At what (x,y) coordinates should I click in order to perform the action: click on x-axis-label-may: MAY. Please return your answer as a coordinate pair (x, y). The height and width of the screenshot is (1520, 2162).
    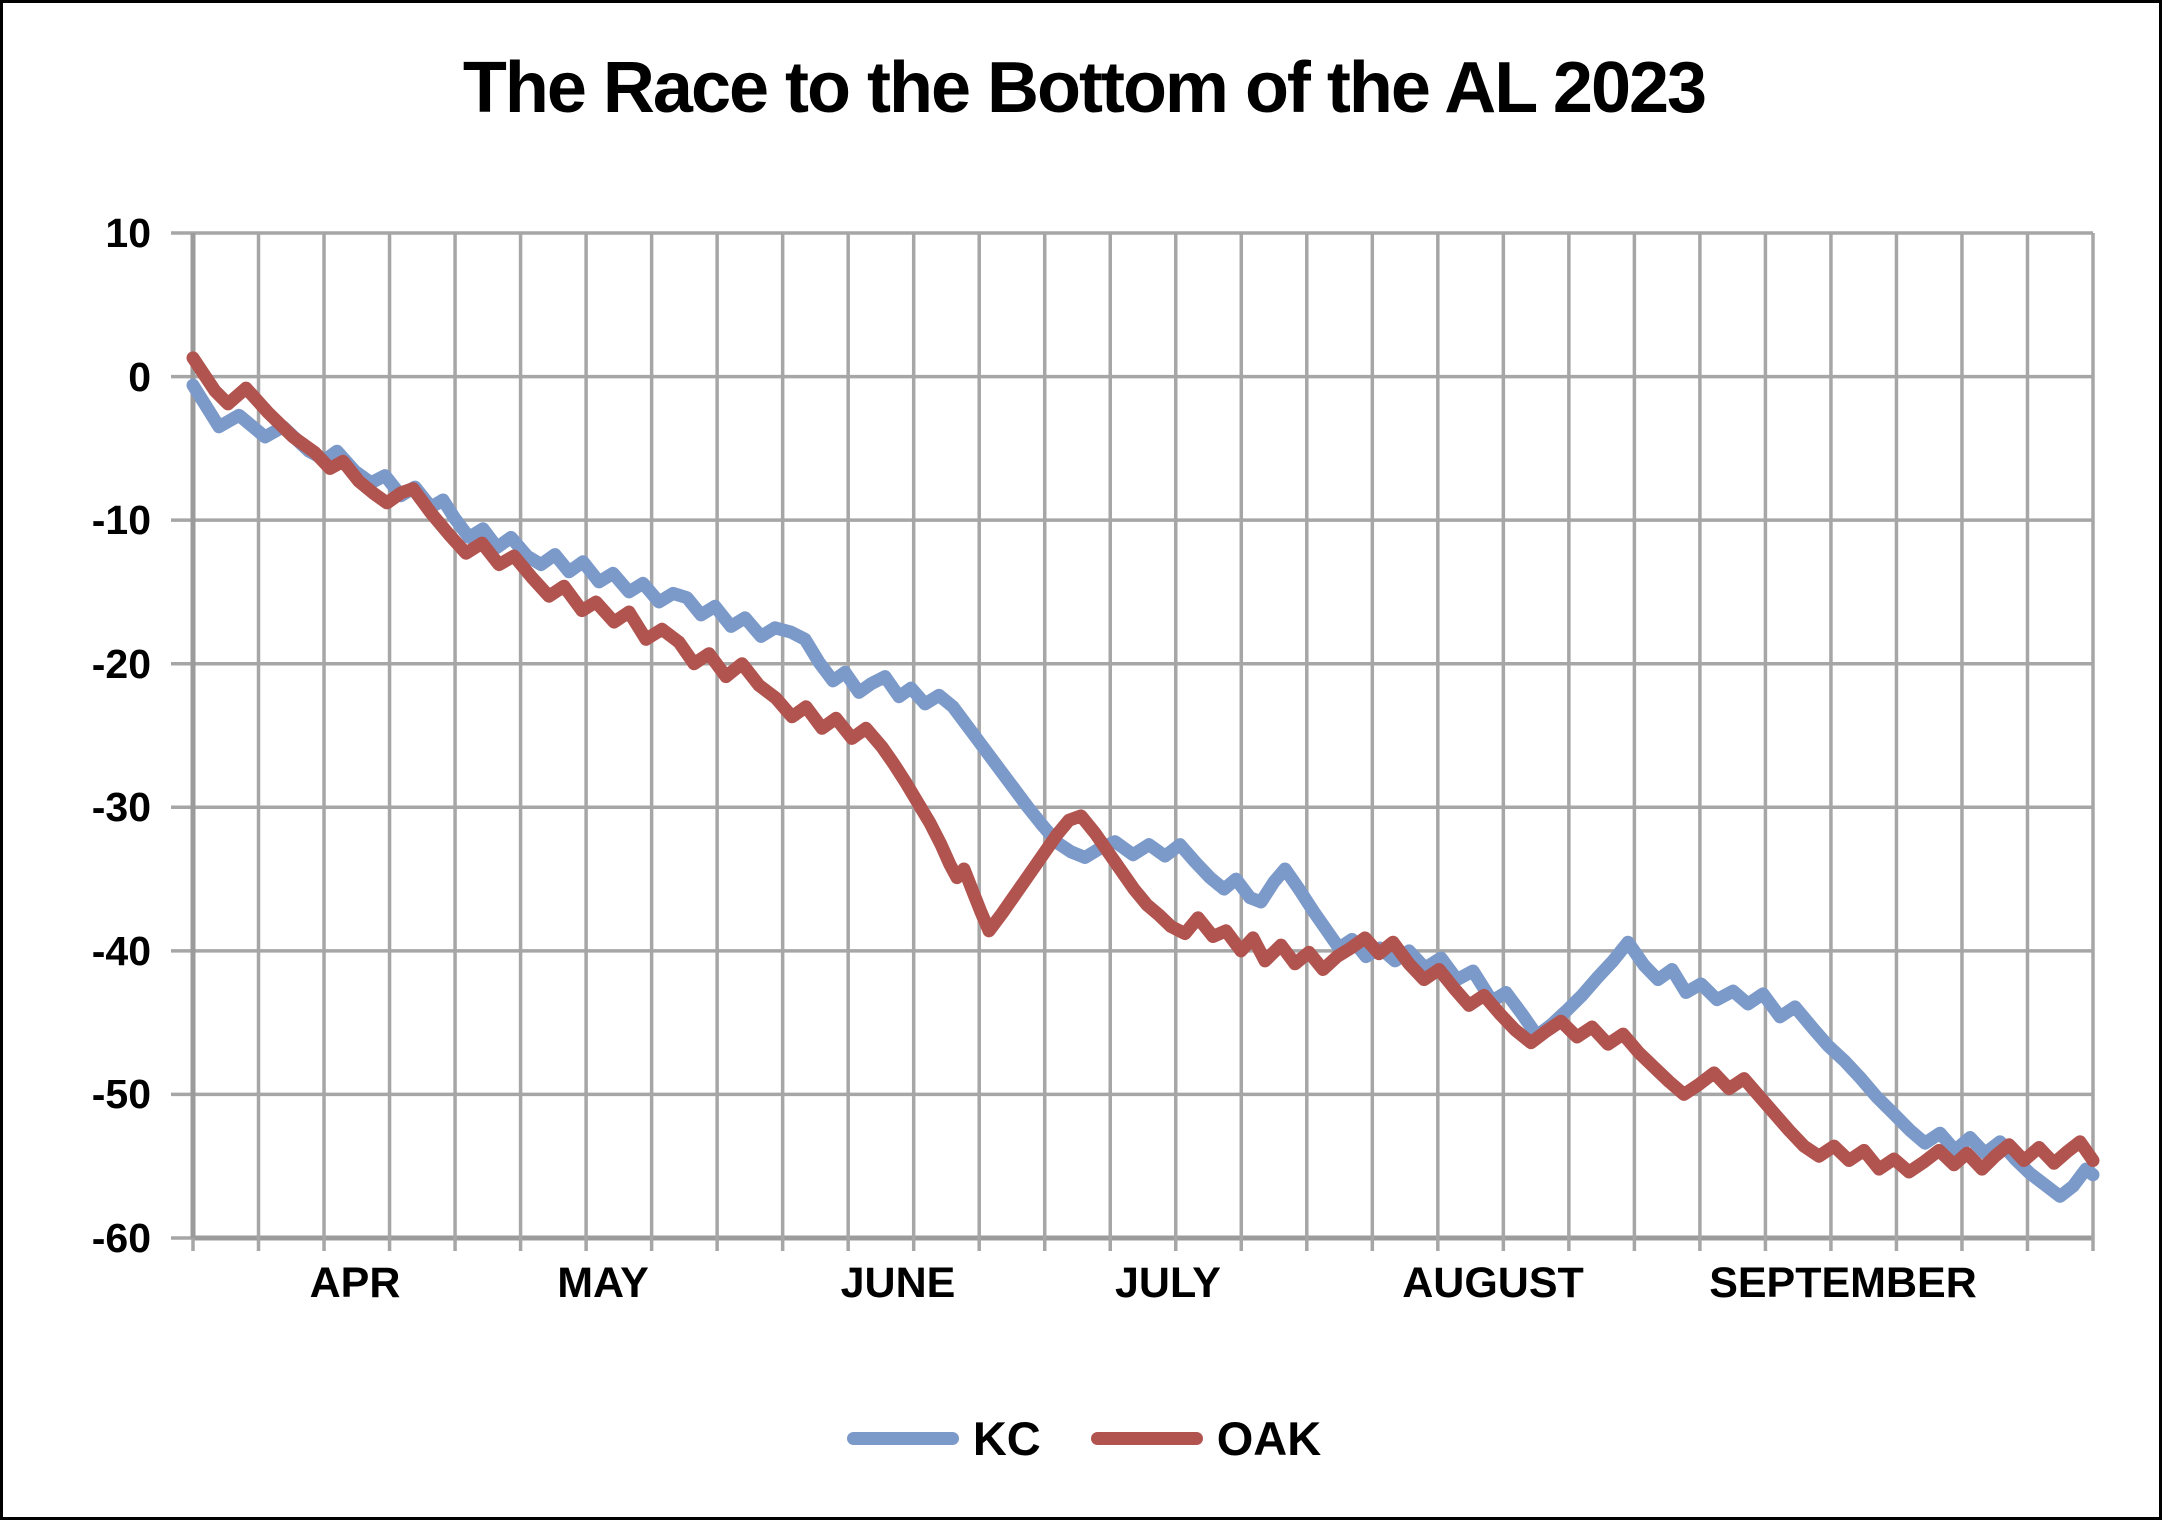
    Looking at the image, I should click on (603, 1283).